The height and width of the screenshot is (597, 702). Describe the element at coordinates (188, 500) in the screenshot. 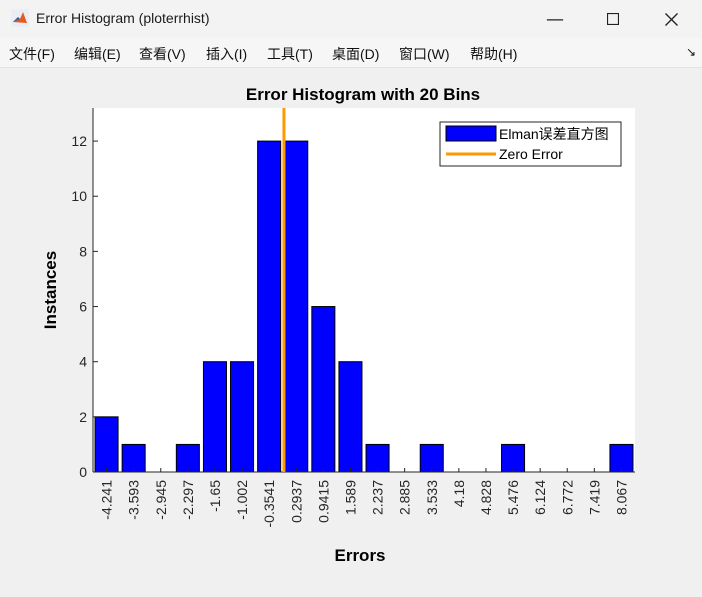

I see `x-tick-label: -2.297` at that location.